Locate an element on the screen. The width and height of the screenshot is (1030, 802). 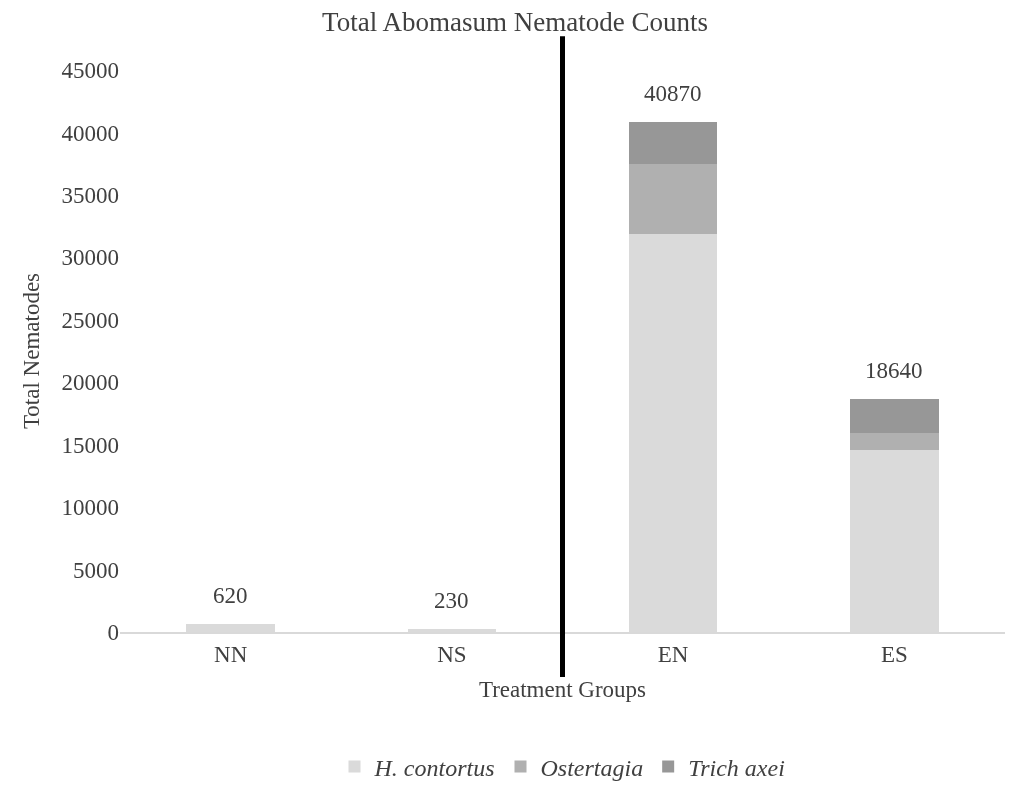
x-tick-label: ES is located at coordinates (894, 654).